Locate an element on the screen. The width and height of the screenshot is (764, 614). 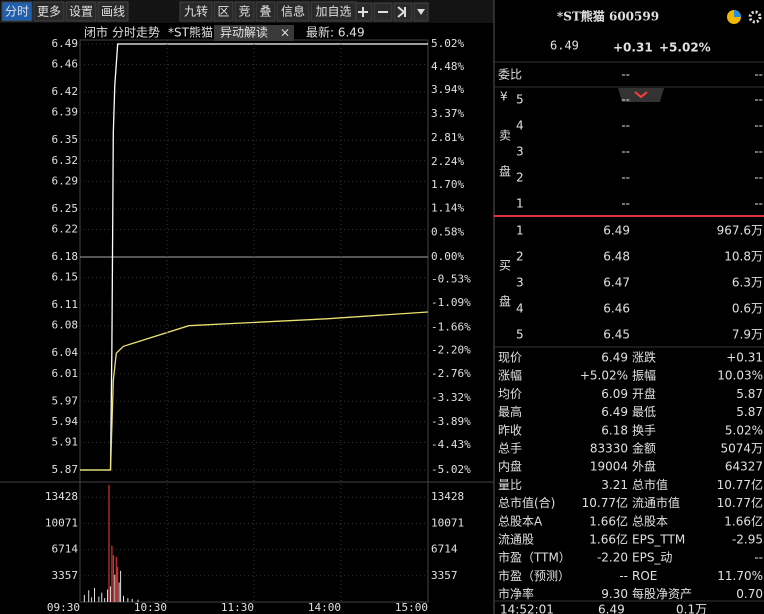
percent-tick-label: -0.53% is located at coordinates (451, 278).